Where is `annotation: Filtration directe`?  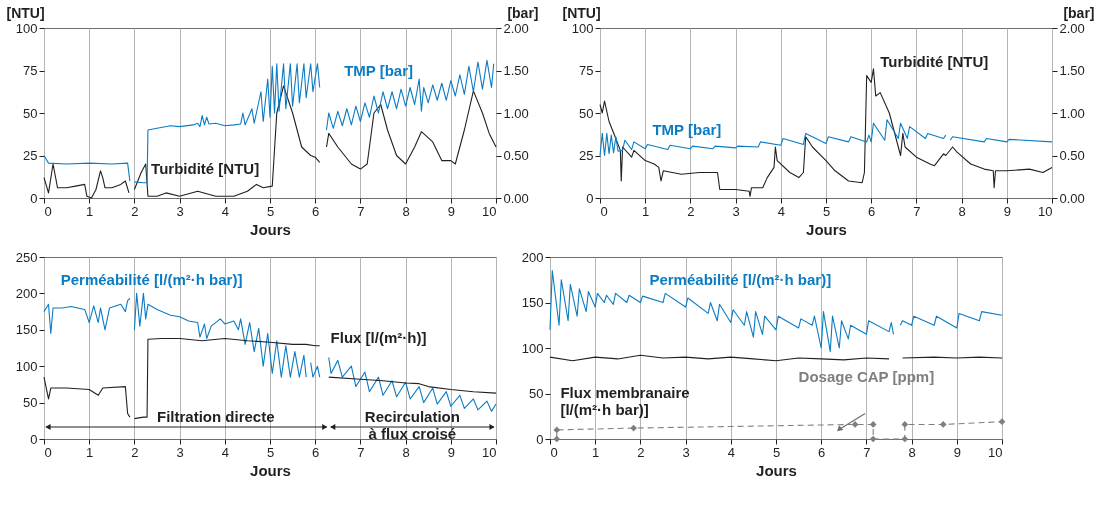 annotation: Filtration directe is located at coordinates (215, 416).